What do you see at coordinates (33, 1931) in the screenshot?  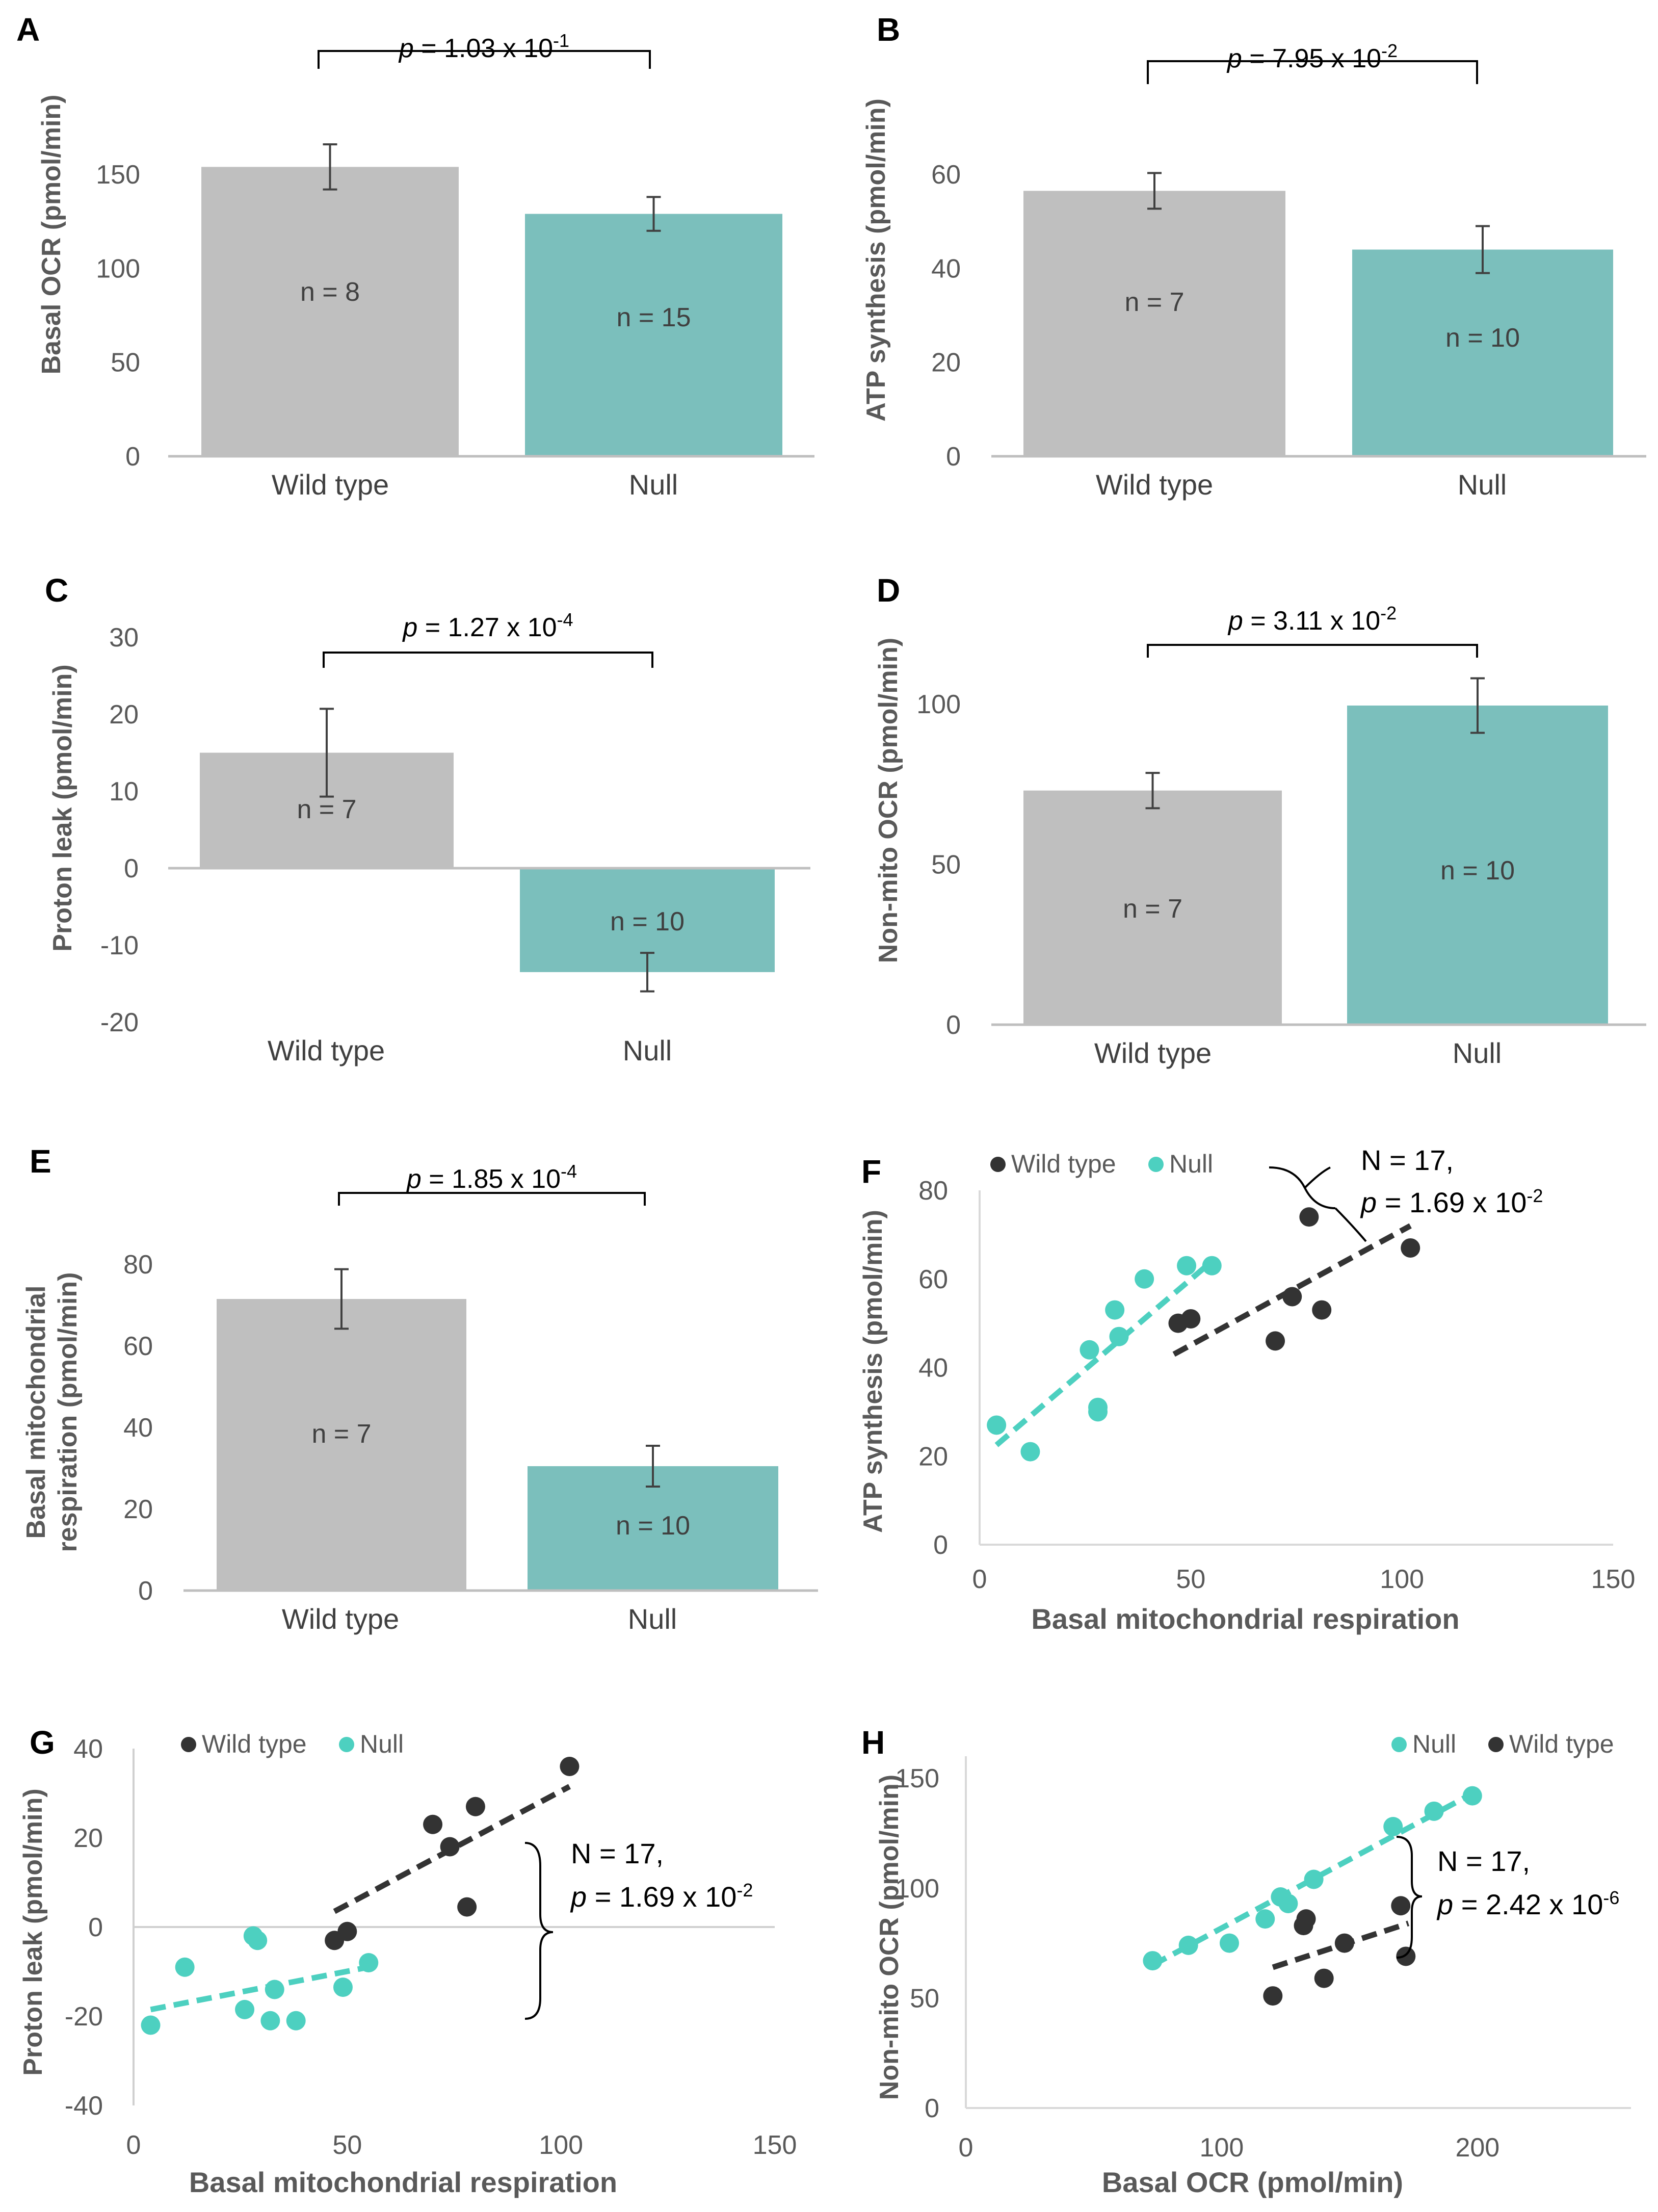 I see `y-axis-label: Proton leak (pmol/min)` at bounding box center [33, 1931].